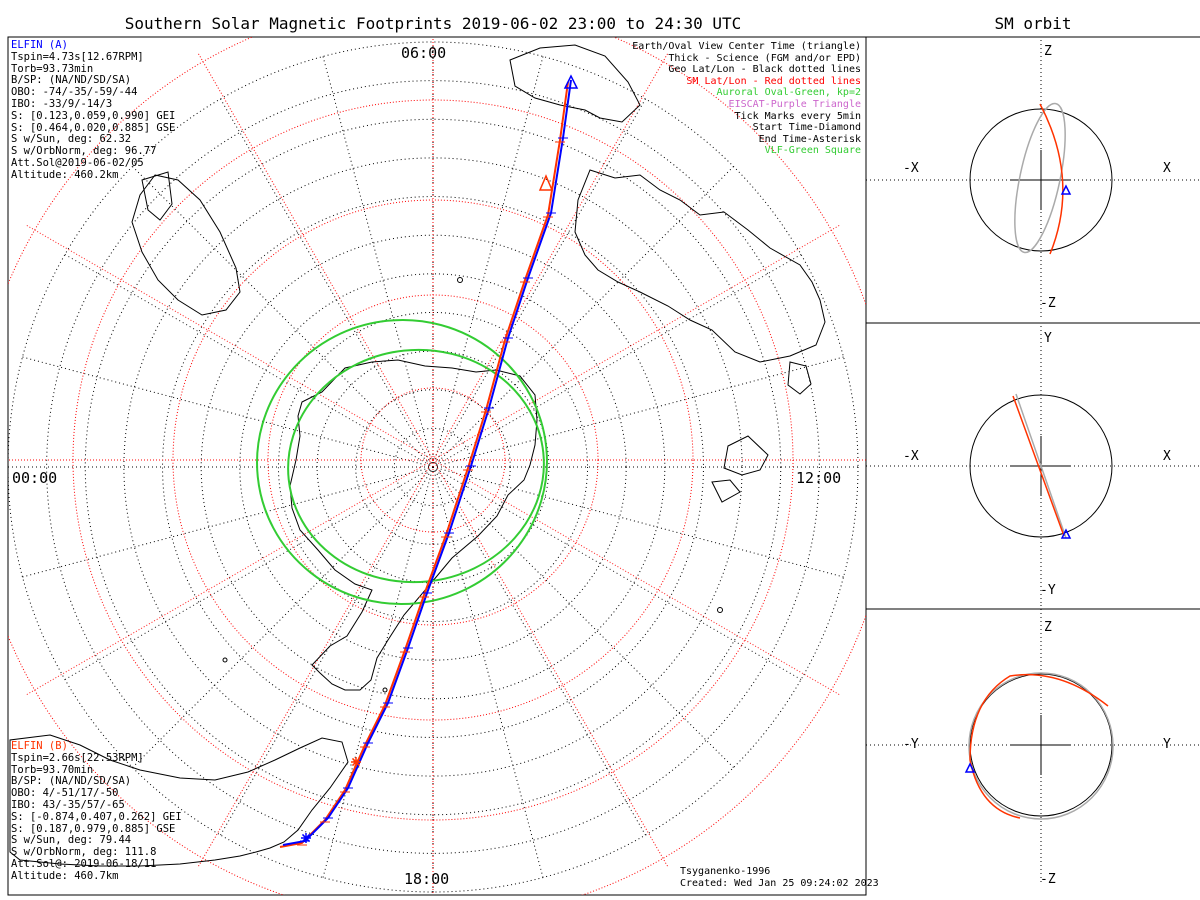 The image size is (1200, 900). Describe the element at coordinates (546, 182) in the screenshot. I see `elfin-b-center-triangle` at that location.